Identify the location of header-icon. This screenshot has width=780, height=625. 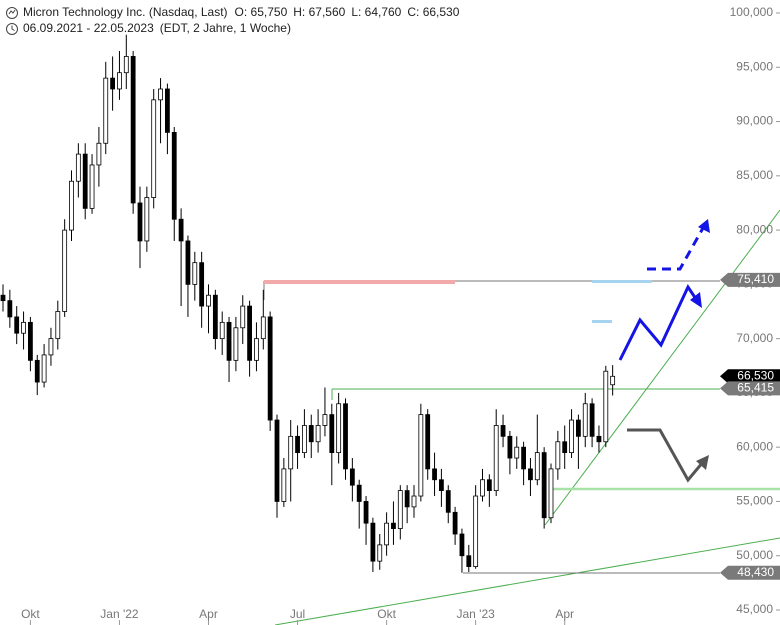
(12, 12).